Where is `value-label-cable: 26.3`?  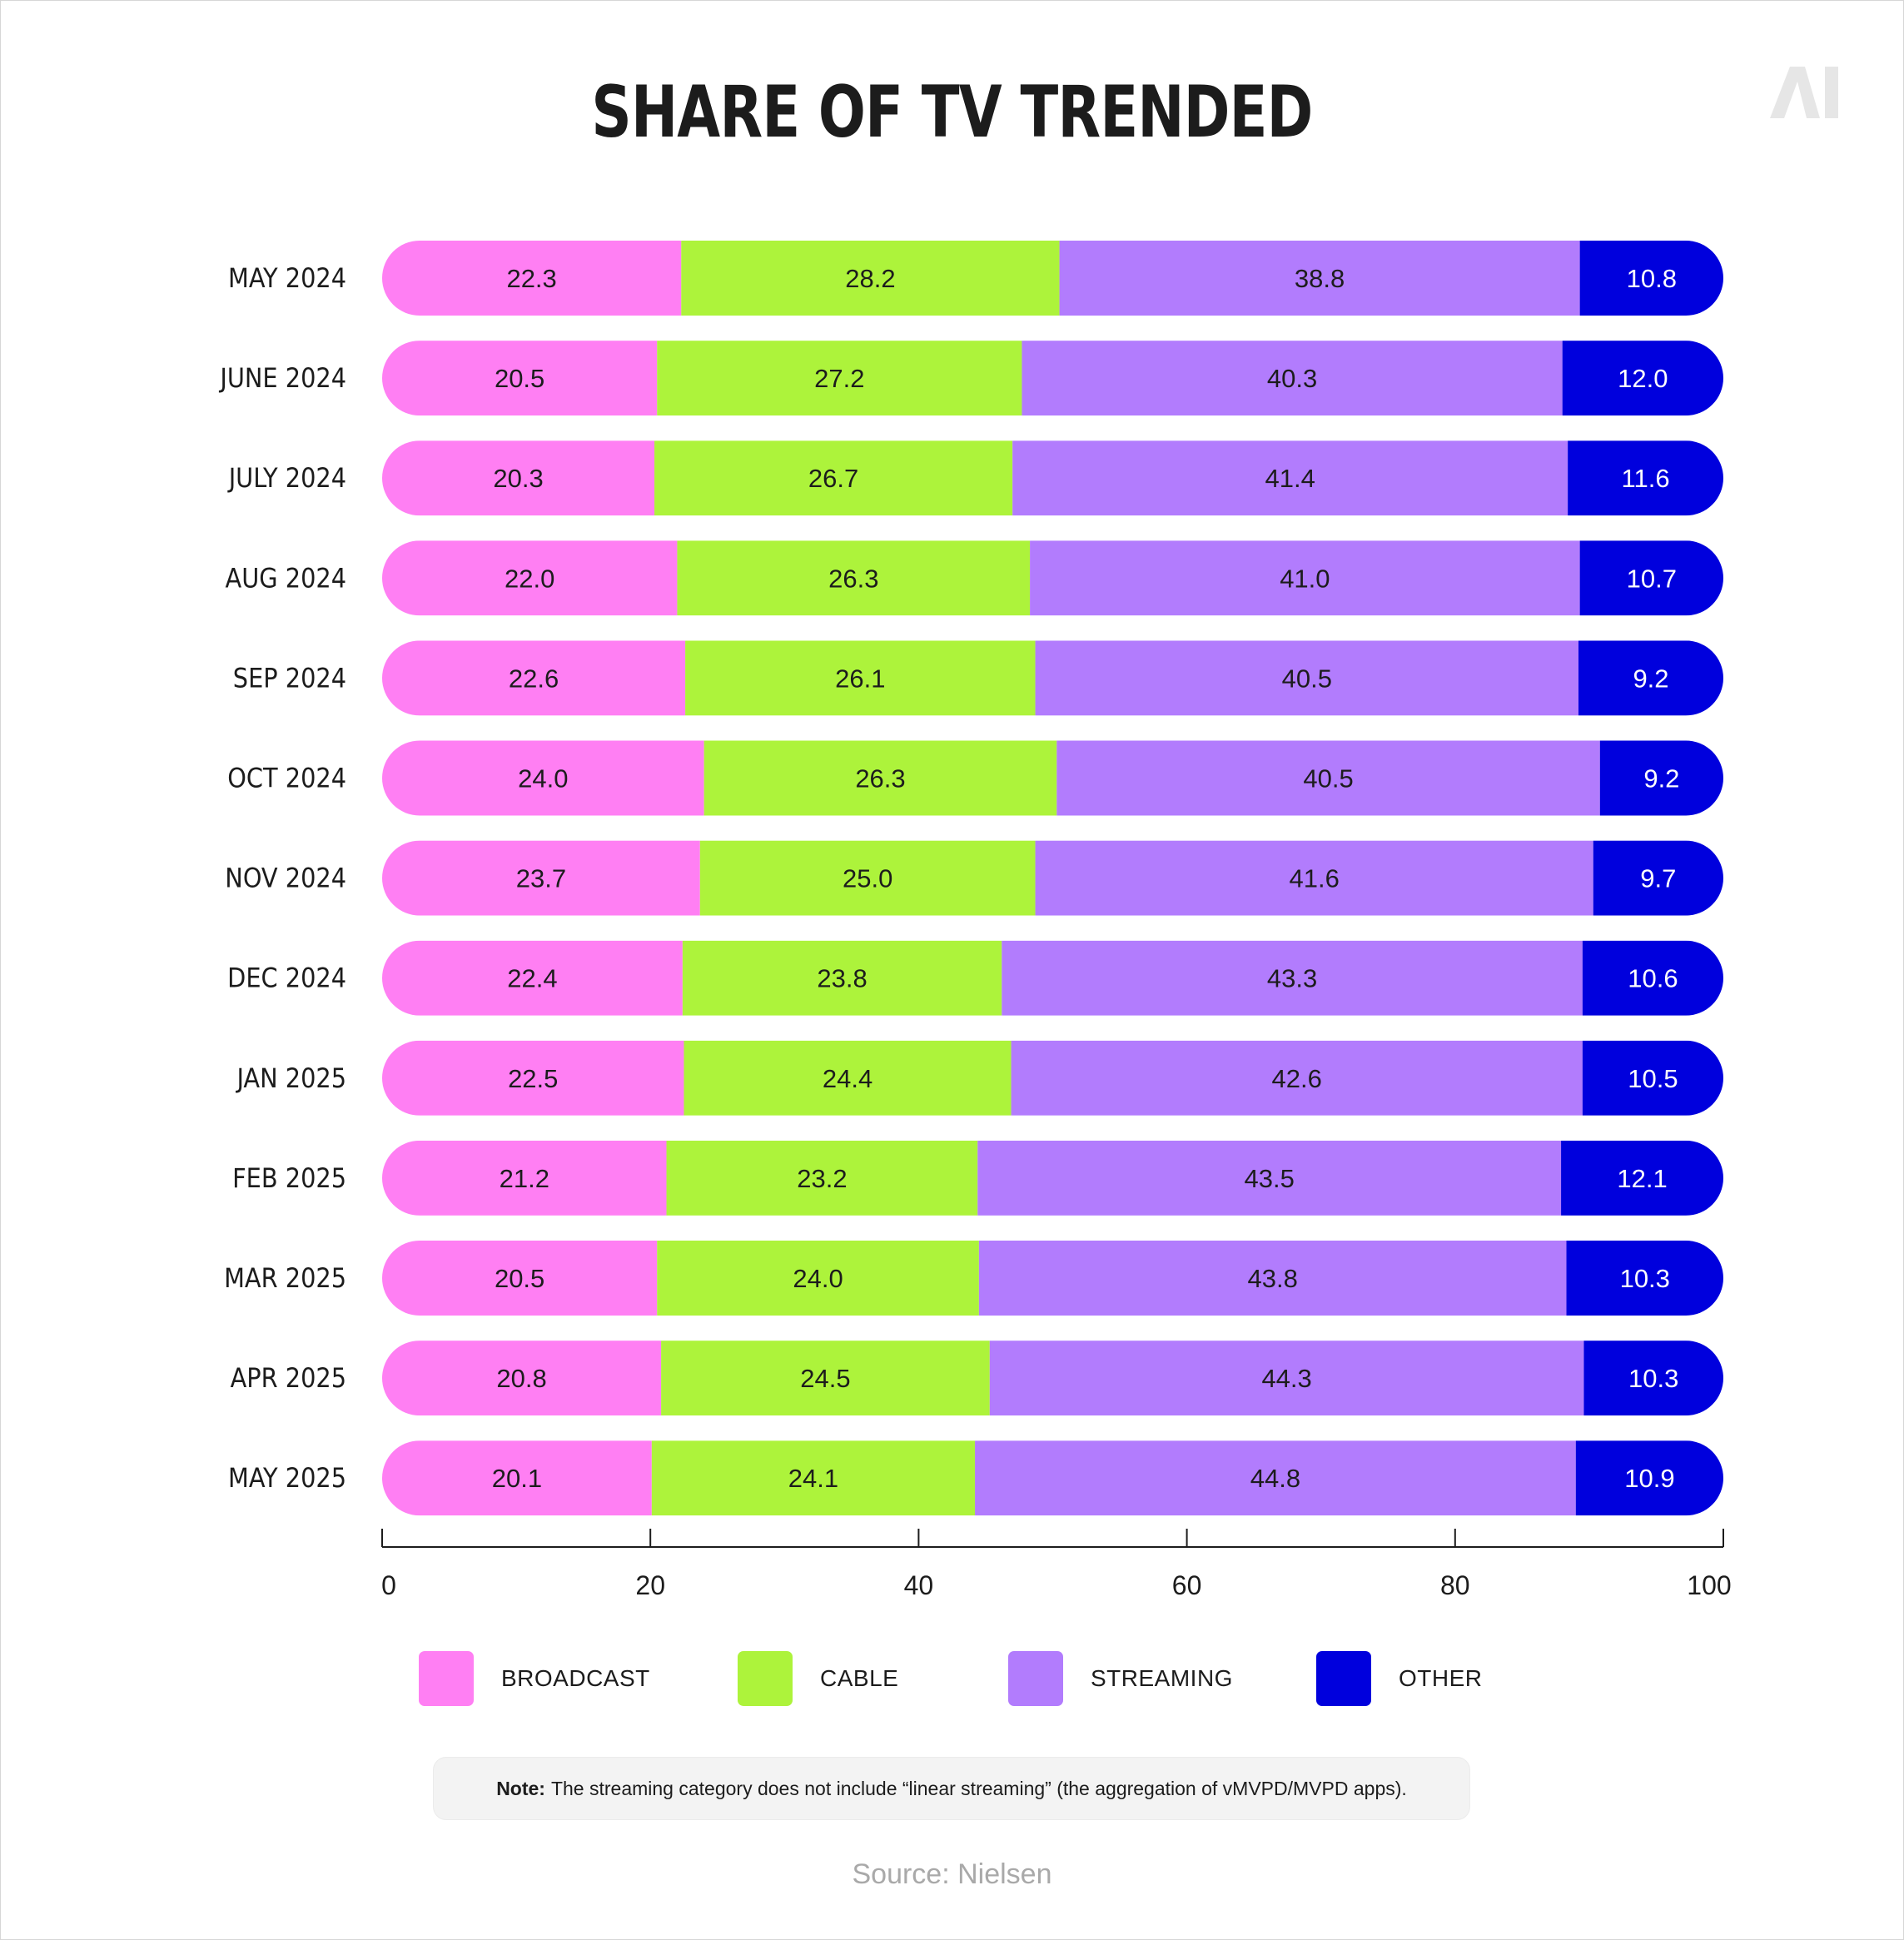 value-label-cable: 26.3 is located at coordinates (880, 778).